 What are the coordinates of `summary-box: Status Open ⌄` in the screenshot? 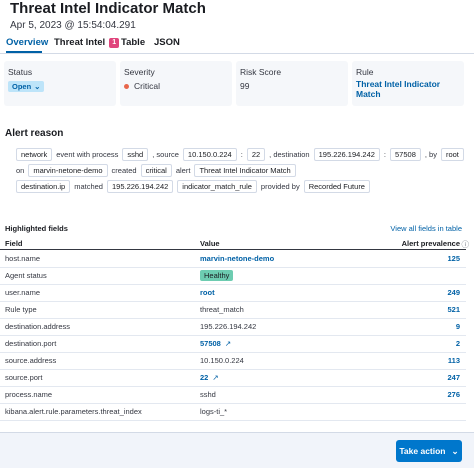 It's located at (60, 83).